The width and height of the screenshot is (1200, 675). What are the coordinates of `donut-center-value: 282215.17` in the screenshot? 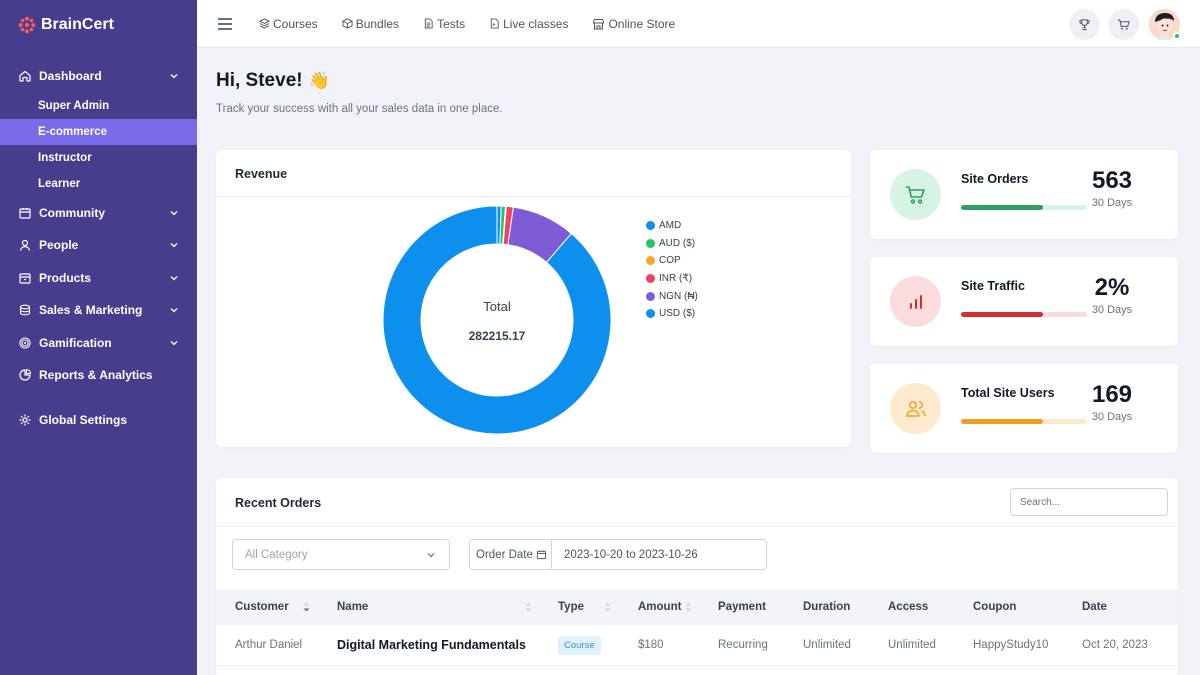 It's located at (497, 336).